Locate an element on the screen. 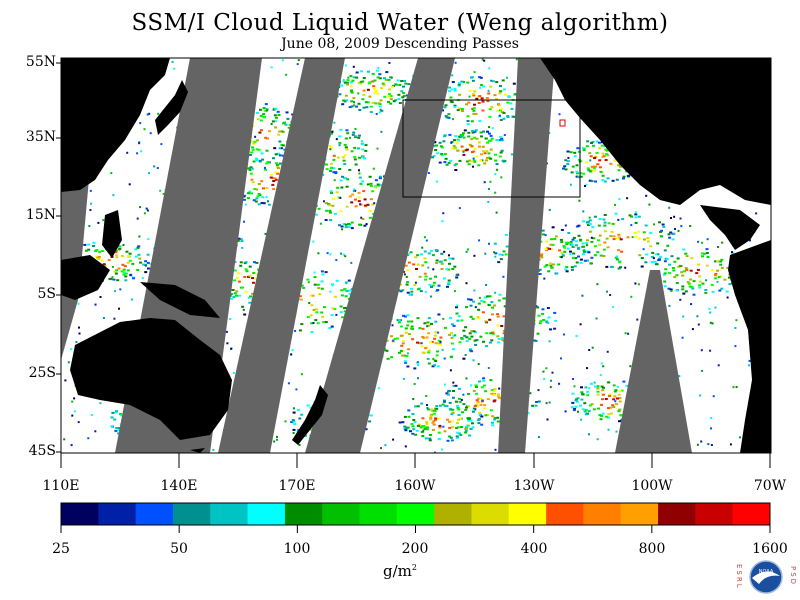 Image resolution: width=800 pixels, height=600 pixels. colorbar-swatch is located at coordinates (415, 514).